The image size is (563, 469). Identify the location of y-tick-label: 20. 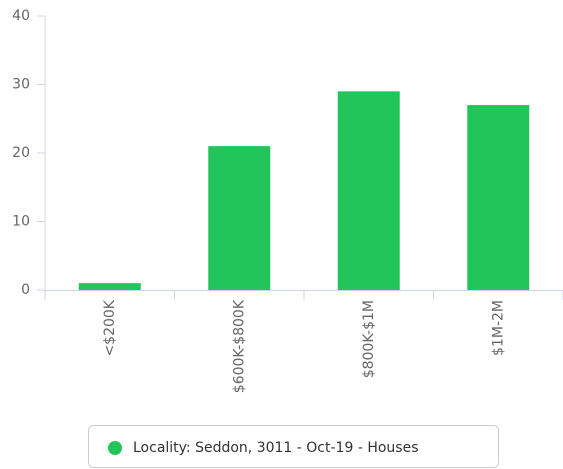
(21, 153).